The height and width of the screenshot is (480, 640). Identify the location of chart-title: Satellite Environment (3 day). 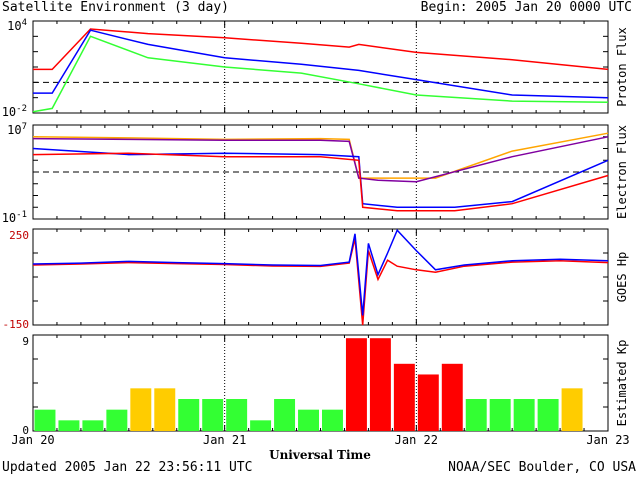
(115, 7).